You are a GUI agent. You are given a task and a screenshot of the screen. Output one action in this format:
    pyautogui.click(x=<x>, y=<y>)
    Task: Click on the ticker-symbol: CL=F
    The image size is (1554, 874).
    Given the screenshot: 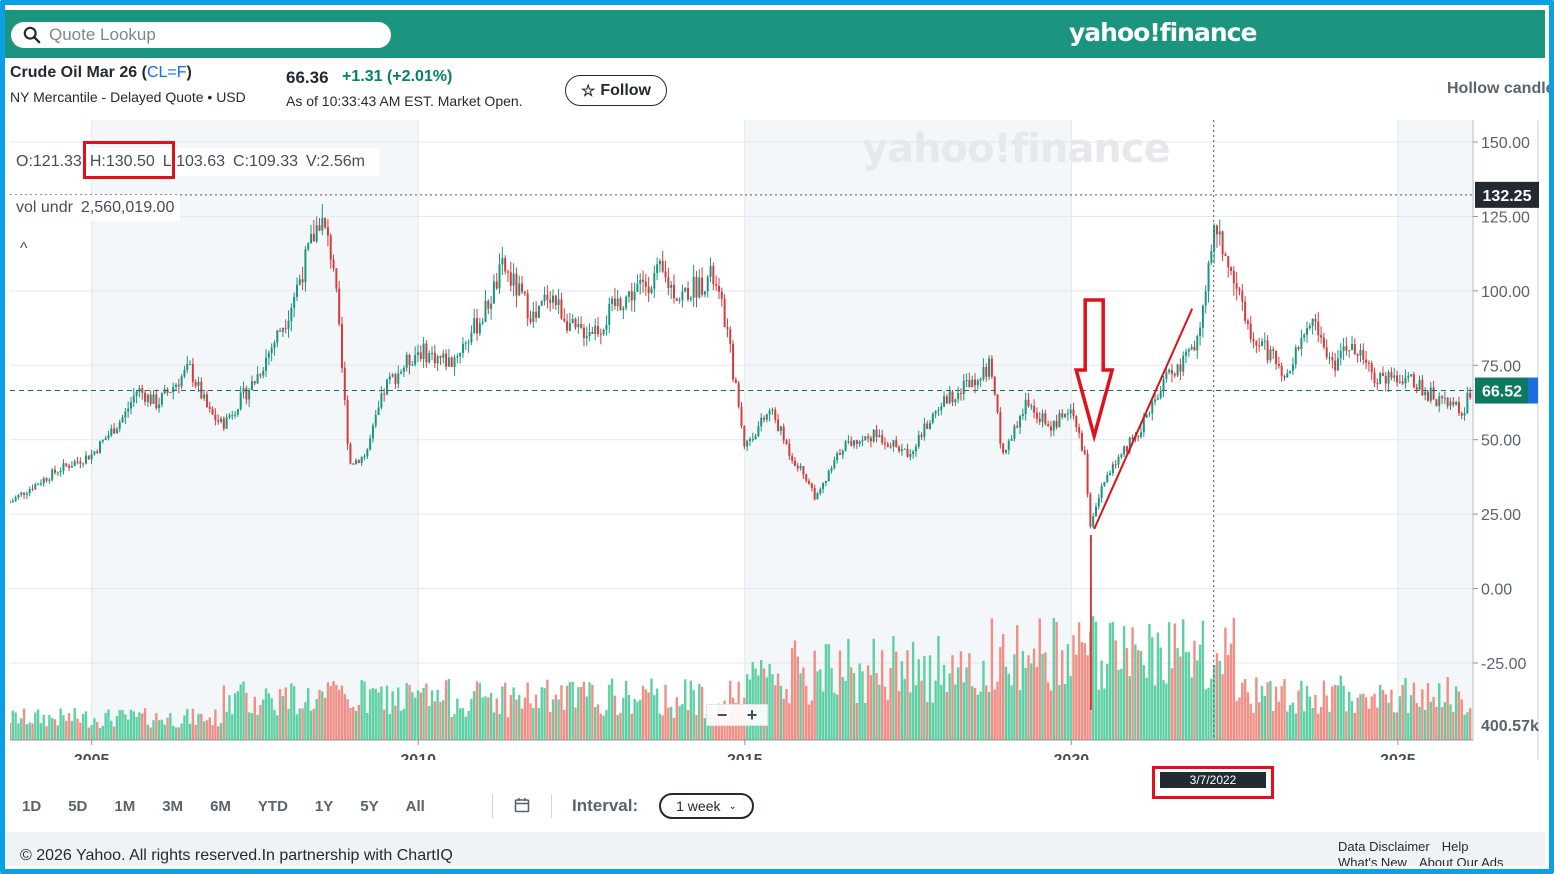 What is the action you would take?
    pyautogui.click(x=166, y=72)
    